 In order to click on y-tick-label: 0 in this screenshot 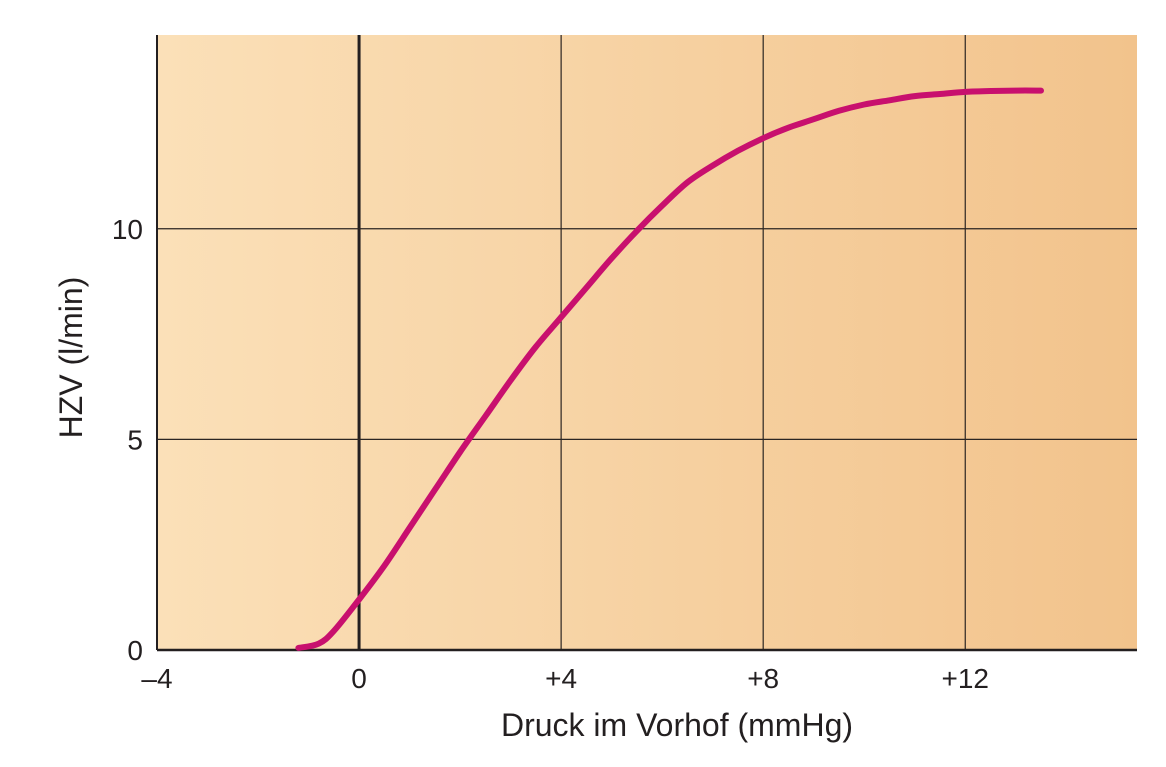, I will do `click(135, 650)`.